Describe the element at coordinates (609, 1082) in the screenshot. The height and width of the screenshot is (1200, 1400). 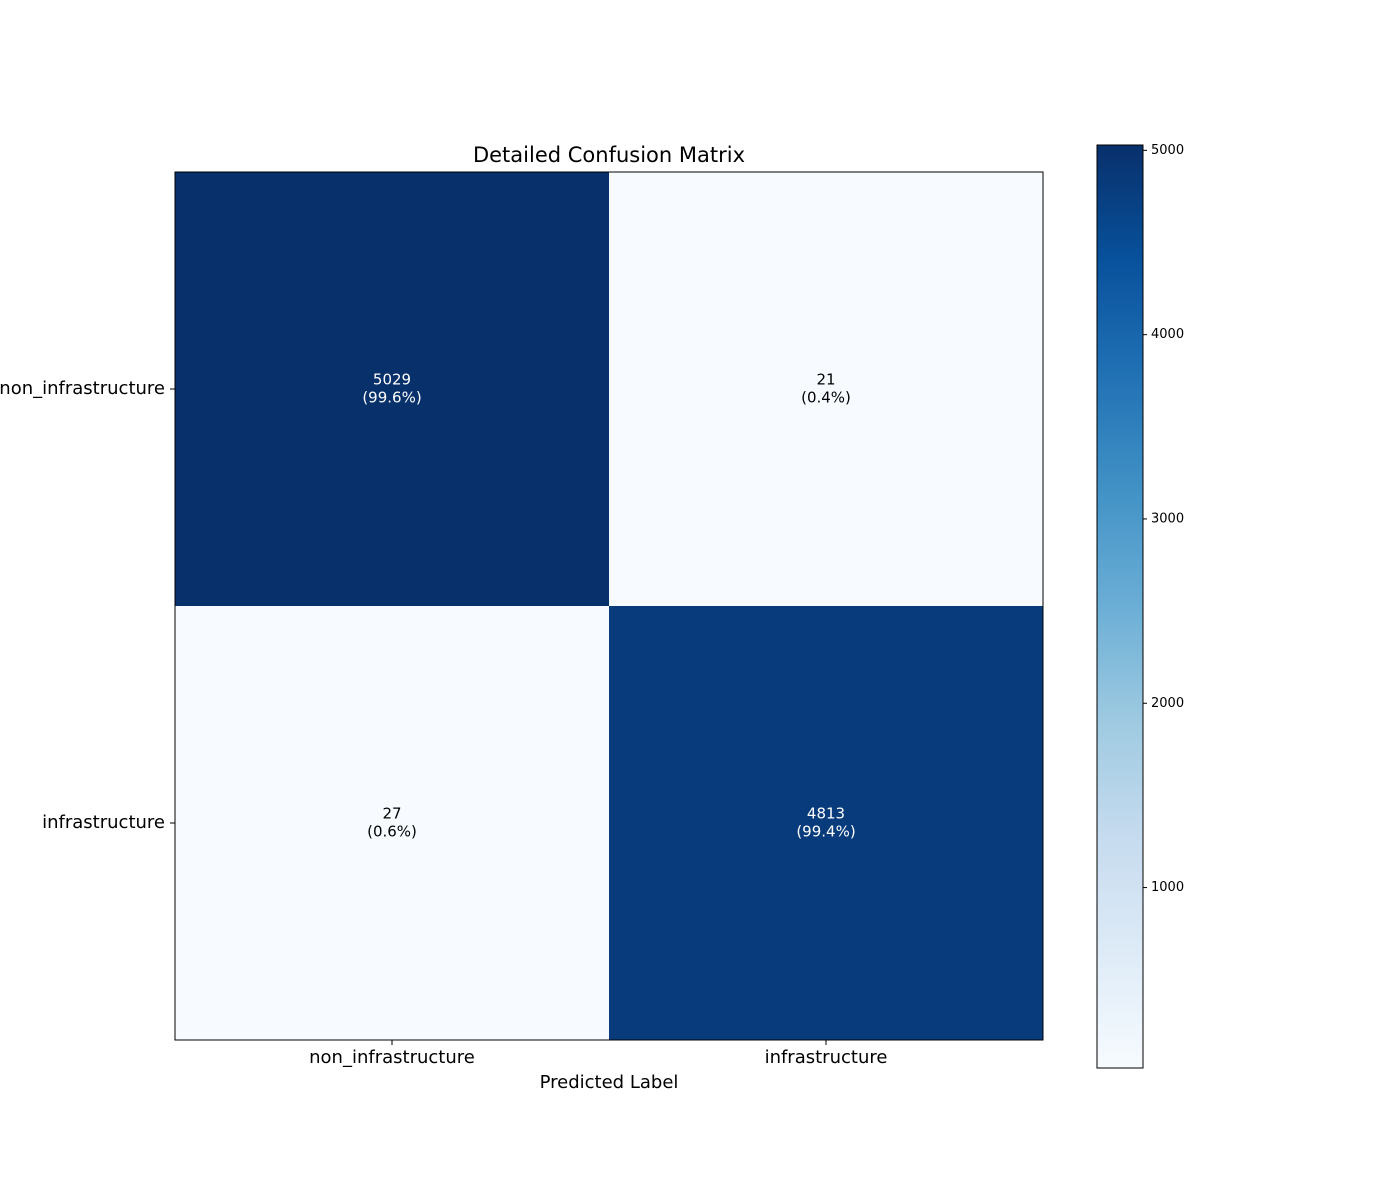
I see `x-axis-label: Predicted Label` at that location.